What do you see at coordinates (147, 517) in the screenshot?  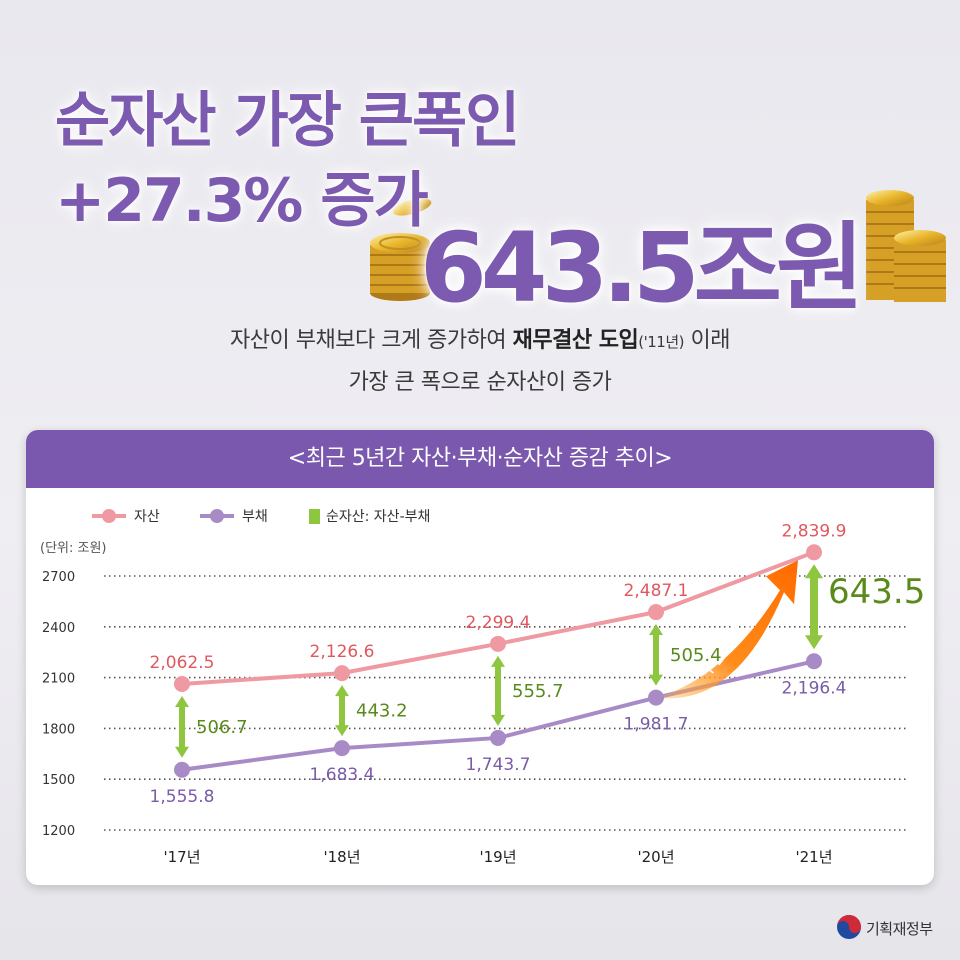 I see `legend-asset-label: 자산` at bounding box center [147, 517].